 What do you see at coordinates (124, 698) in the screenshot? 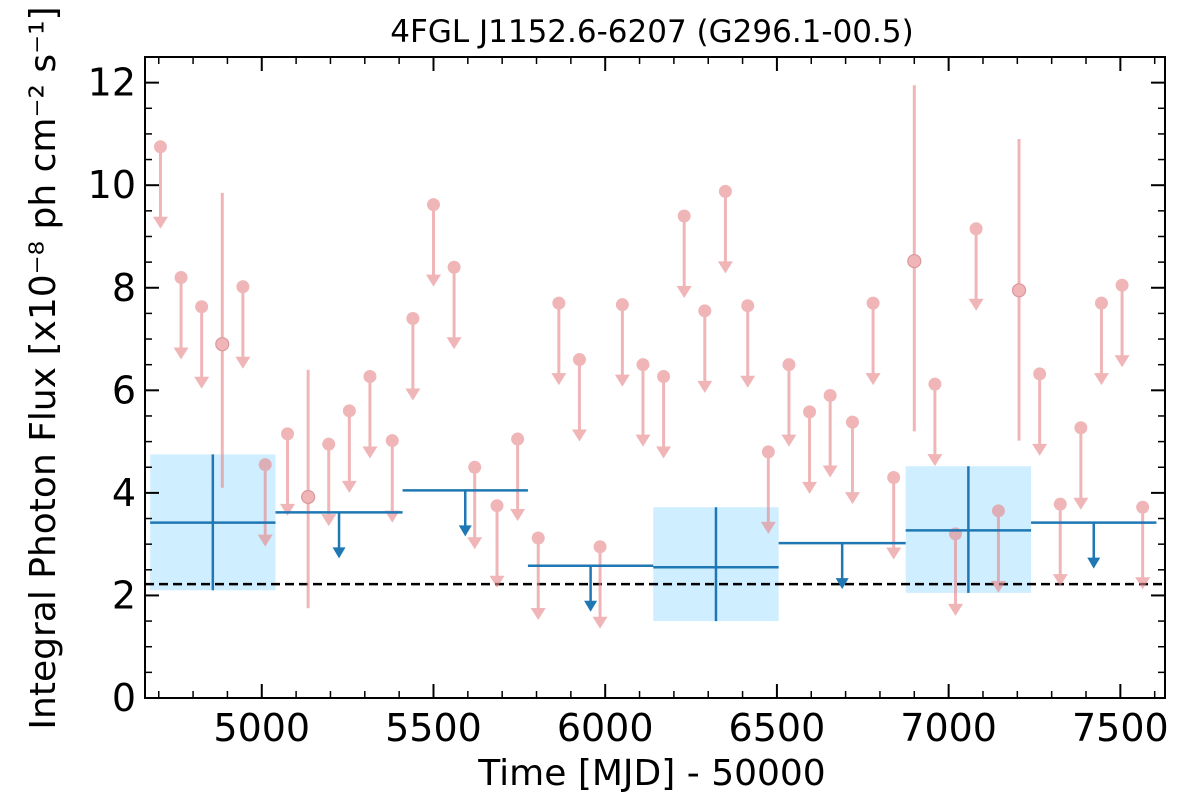
I see `y-tick-label: 0` at bounding box center [124, 698].